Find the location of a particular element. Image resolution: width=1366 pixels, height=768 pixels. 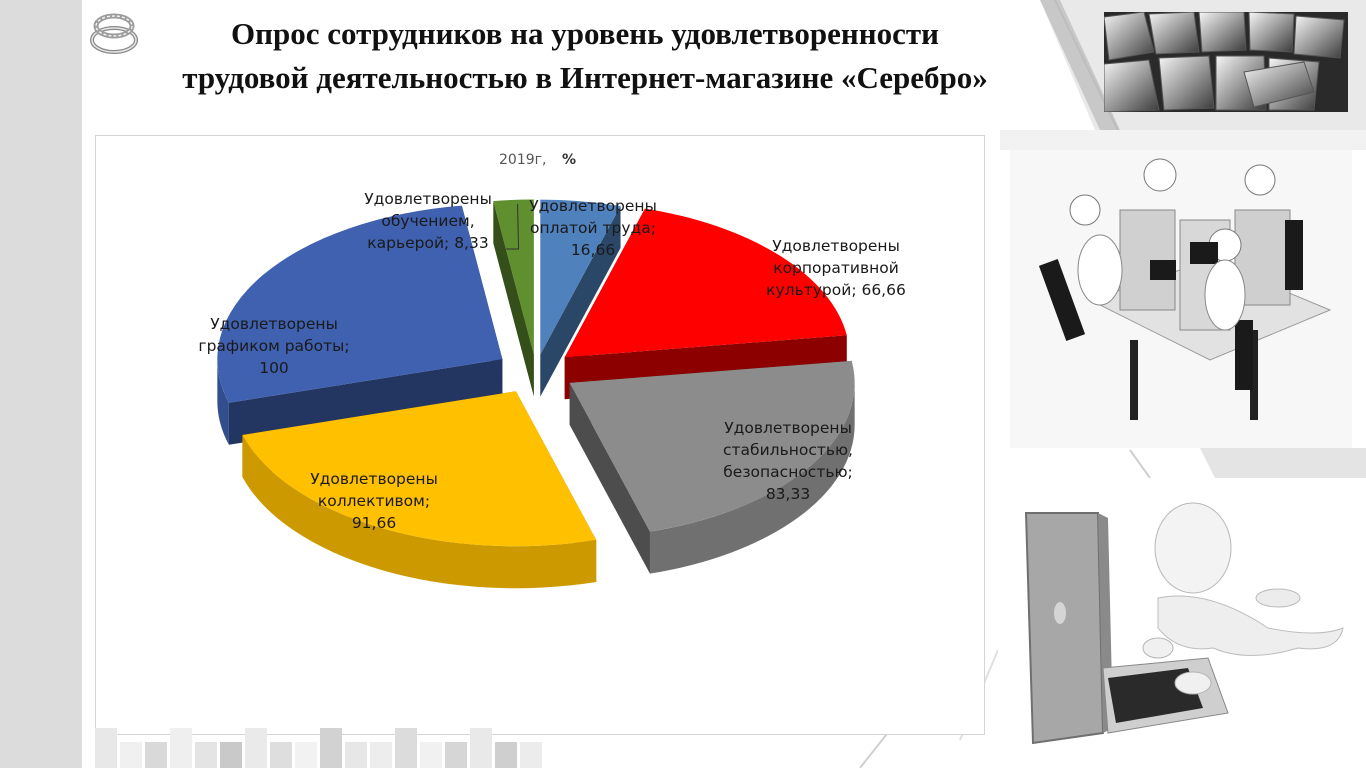

figure-with-laptop-photo is located at coordinates (1175, 613).